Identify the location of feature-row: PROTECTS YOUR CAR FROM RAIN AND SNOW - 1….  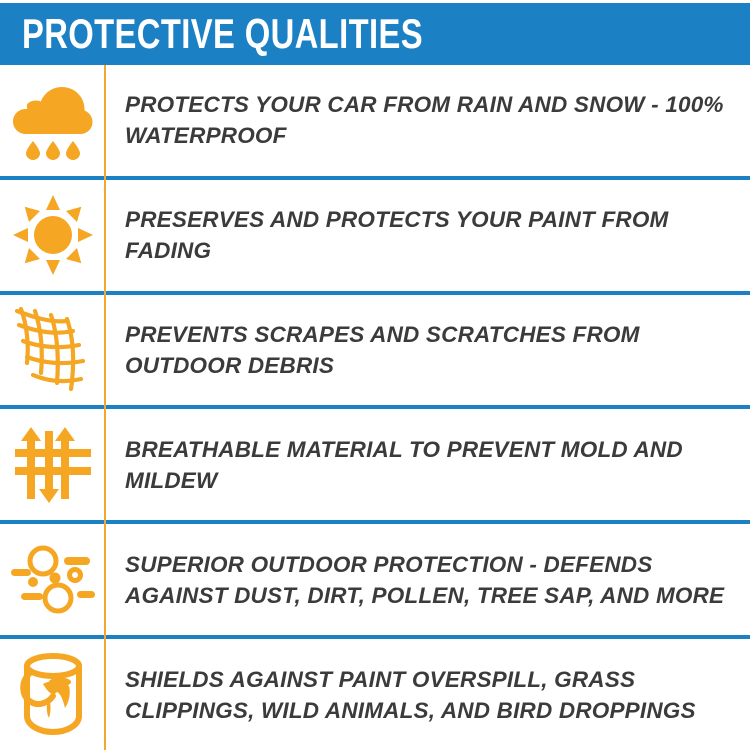
(375, 120).